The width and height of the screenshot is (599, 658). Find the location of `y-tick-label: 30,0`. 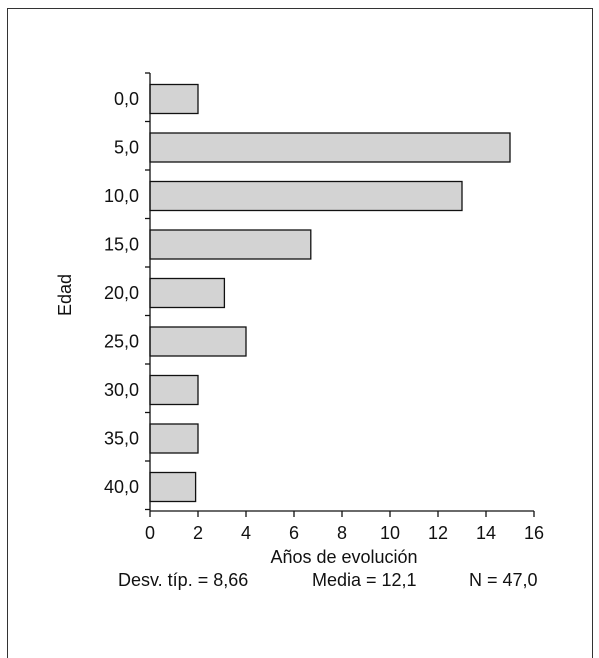

y-tick-label: 30,0 is located at coordinates (121, 390).